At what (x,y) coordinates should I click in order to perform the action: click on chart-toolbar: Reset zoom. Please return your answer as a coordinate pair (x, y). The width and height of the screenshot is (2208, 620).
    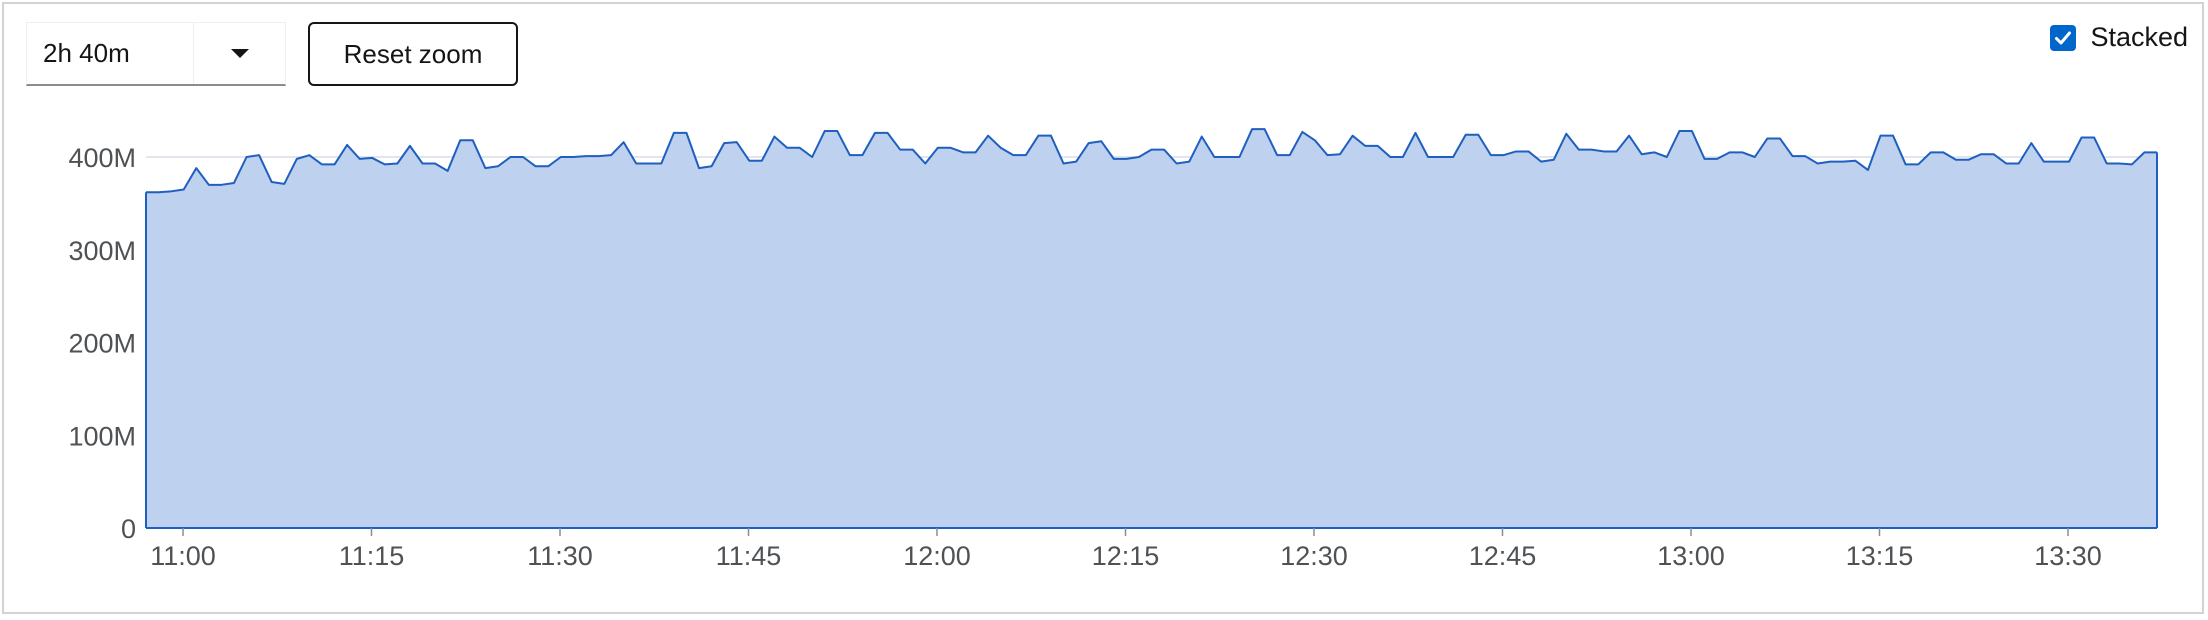
    Looking at the image, I should click on (272, 55).